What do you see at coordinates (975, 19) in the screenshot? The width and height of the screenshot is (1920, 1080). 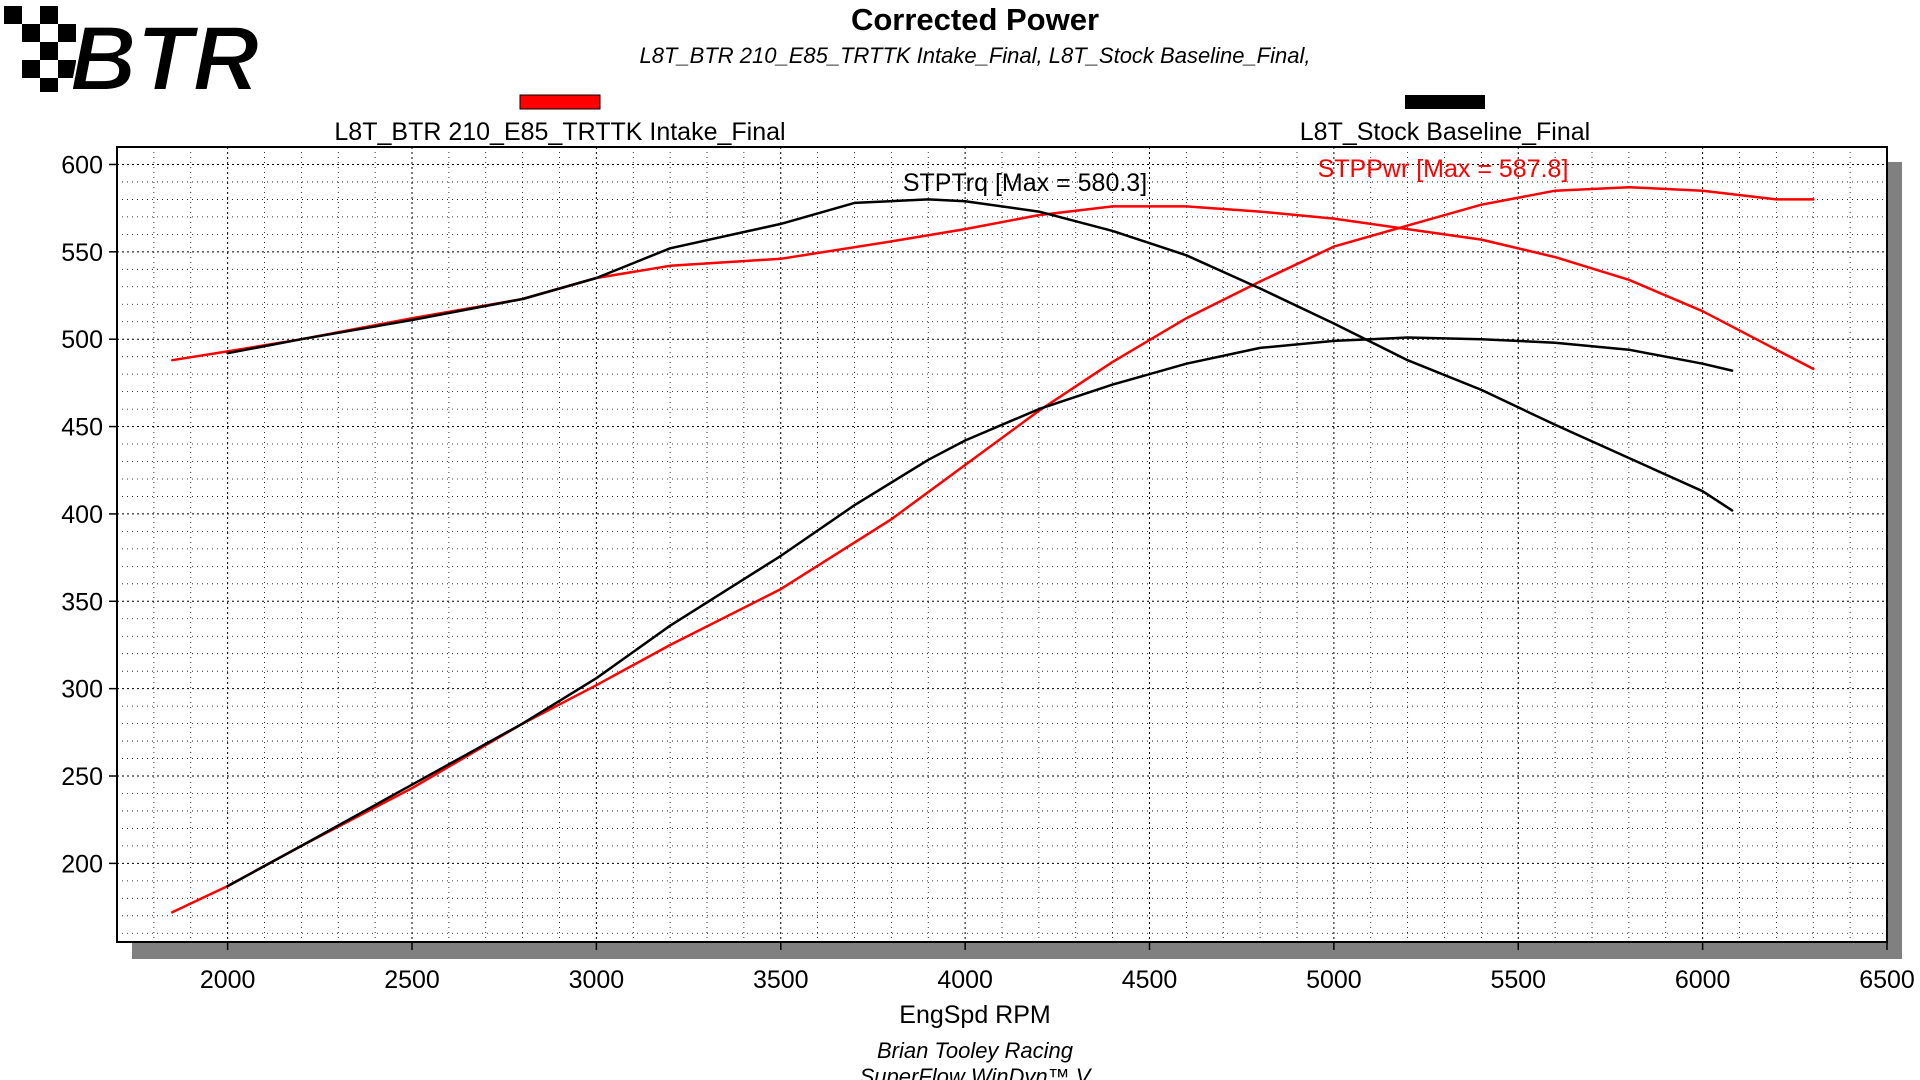 I see `chart-title: Corrected Power` at bounding box center [975, 19].